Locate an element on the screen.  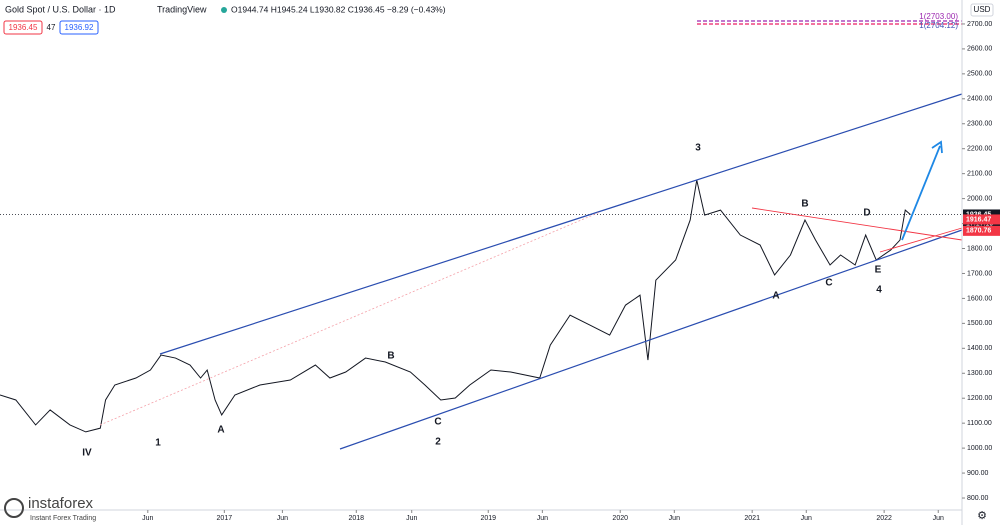
y-tick-label: 2600.00 is located at coordinates (979, 49).